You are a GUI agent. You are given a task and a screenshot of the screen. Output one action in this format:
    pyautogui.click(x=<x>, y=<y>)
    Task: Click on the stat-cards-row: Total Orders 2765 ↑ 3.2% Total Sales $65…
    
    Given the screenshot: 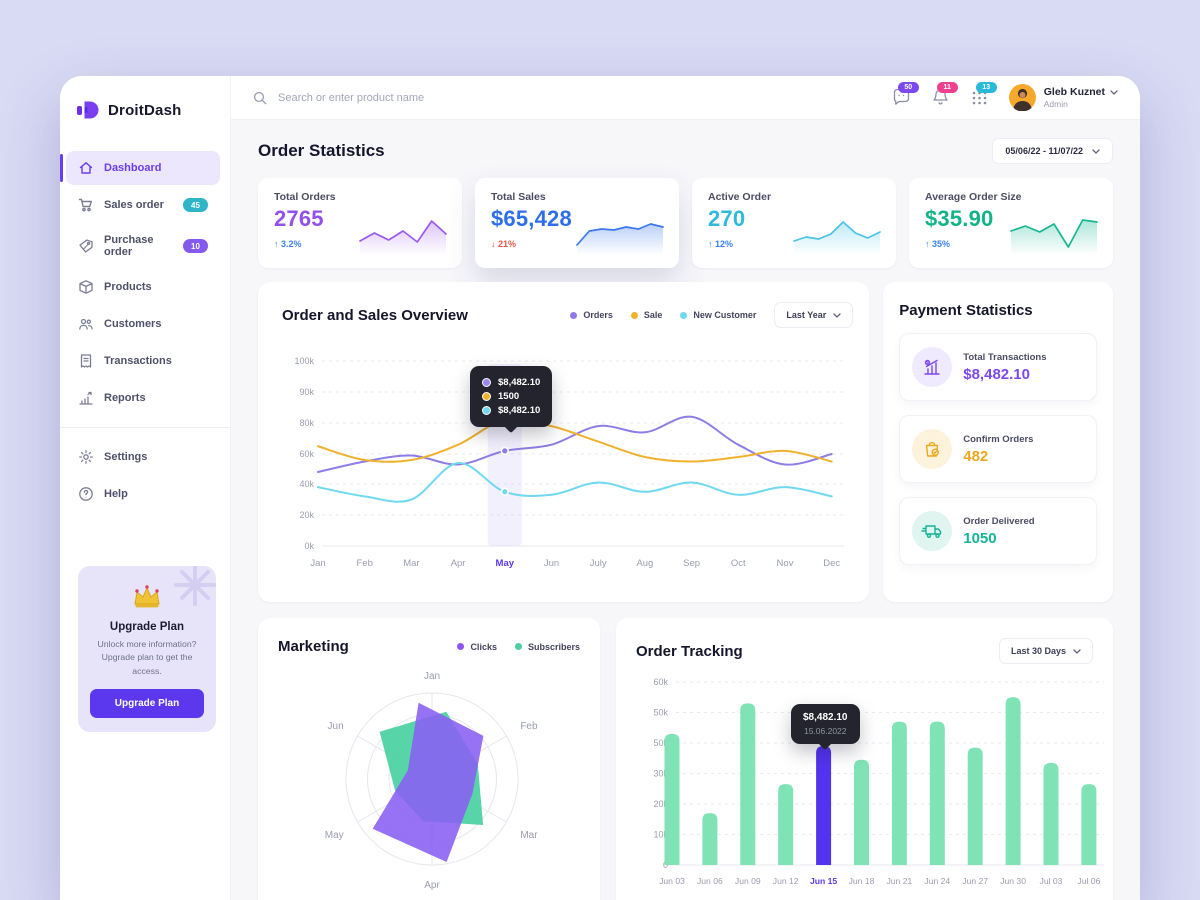 What is the action you would take?
    pyautogui.click(x=685, y=223)
    